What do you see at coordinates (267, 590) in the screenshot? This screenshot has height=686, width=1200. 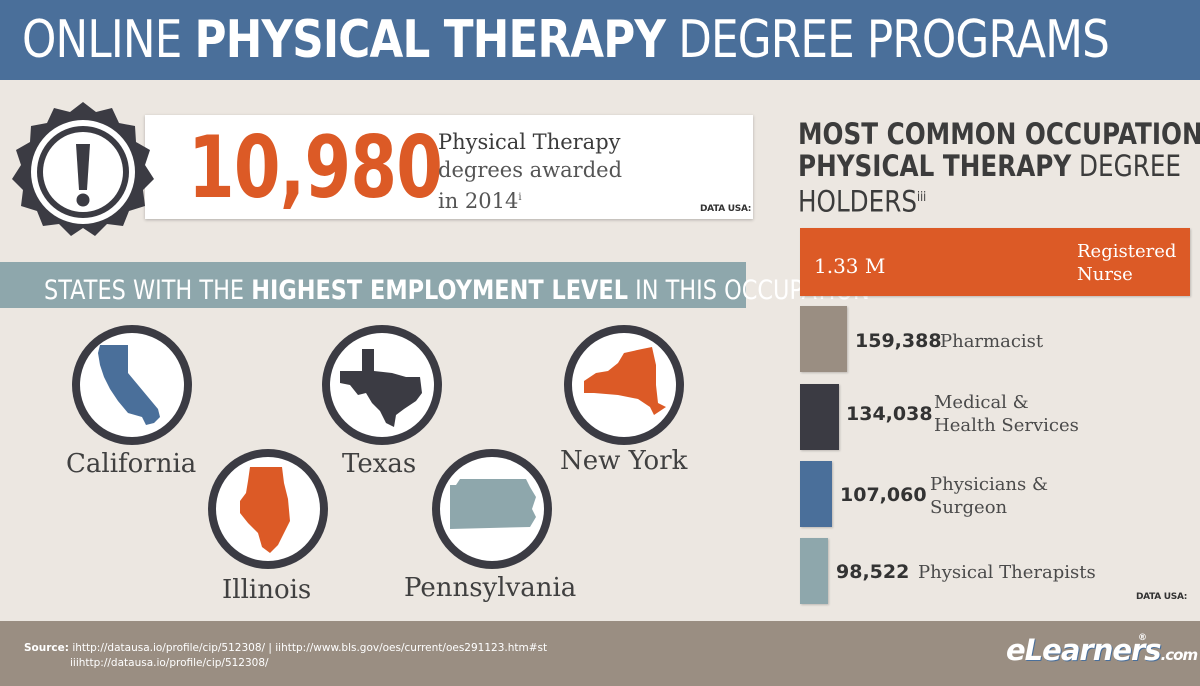 I see `state-label-illinois: Illinois` at bounding box center [267, 590].